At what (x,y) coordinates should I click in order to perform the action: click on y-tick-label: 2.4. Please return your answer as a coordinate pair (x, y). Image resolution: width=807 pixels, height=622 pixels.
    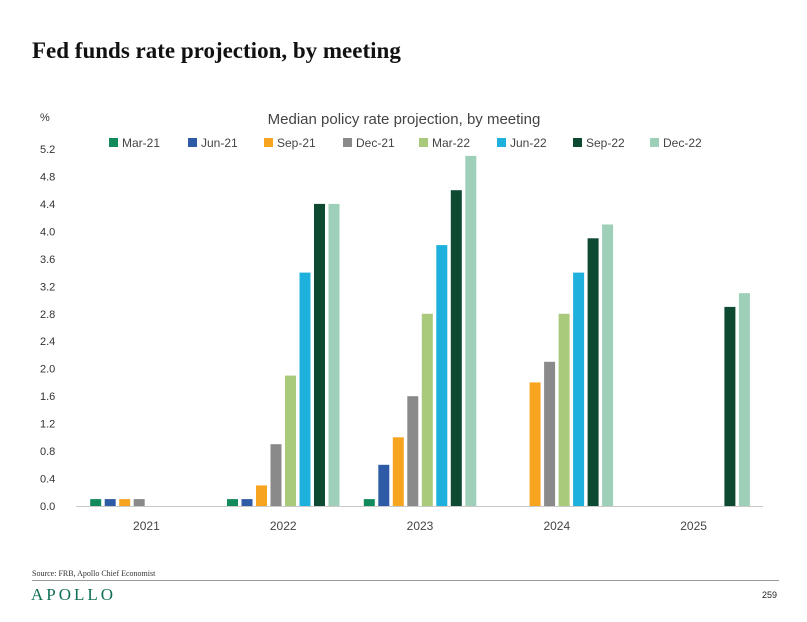
    Looking at the image, I should click on (47, 342).